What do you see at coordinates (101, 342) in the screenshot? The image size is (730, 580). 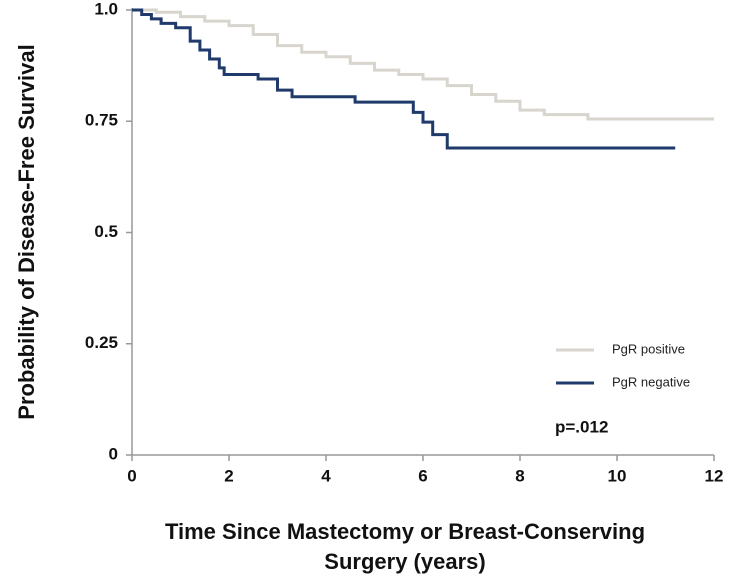 I see `y-tick-label: 0.25` at bounding box center [101, 342].